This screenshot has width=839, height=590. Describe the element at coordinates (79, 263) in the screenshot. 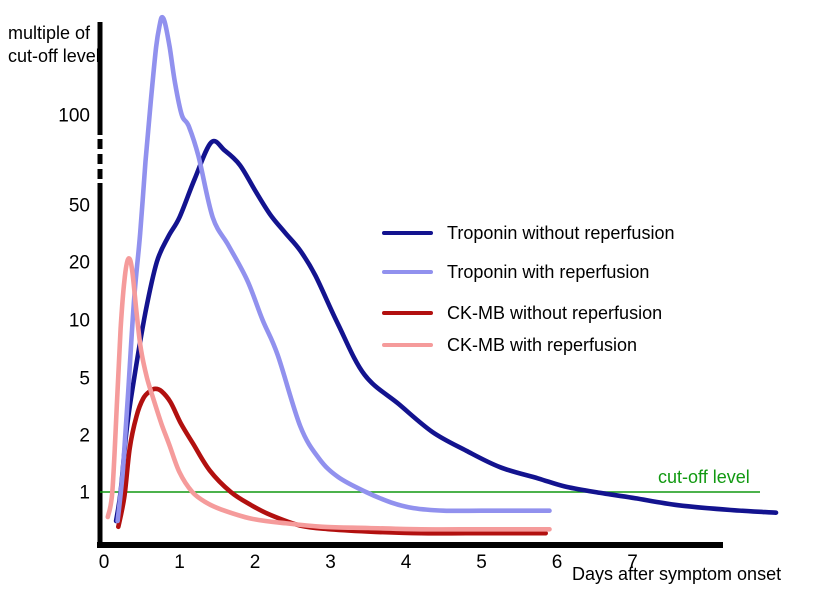

I see `y-tick-label: 20` at that location.